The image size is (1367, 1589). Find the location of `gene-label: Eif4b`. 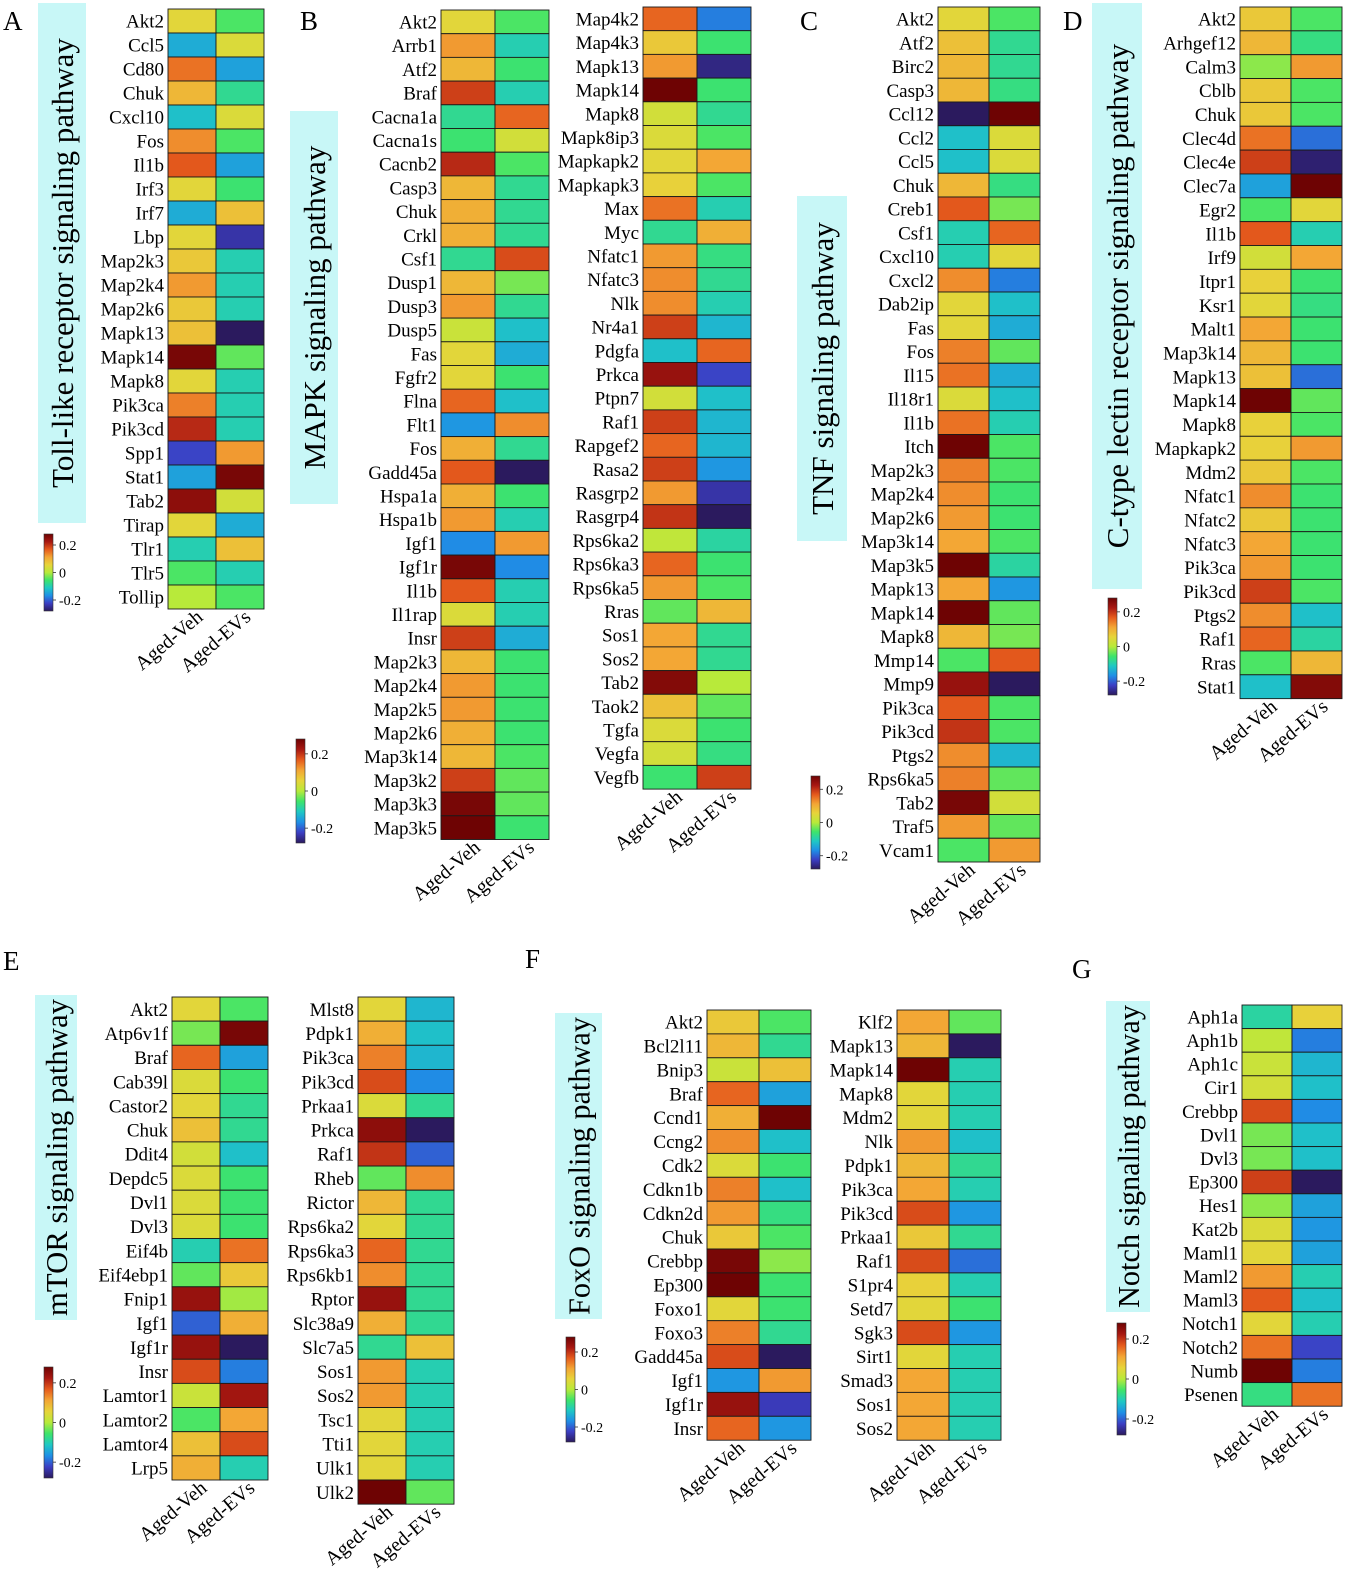

gene-label: Eif4b is located at coordinates (147, 1251).